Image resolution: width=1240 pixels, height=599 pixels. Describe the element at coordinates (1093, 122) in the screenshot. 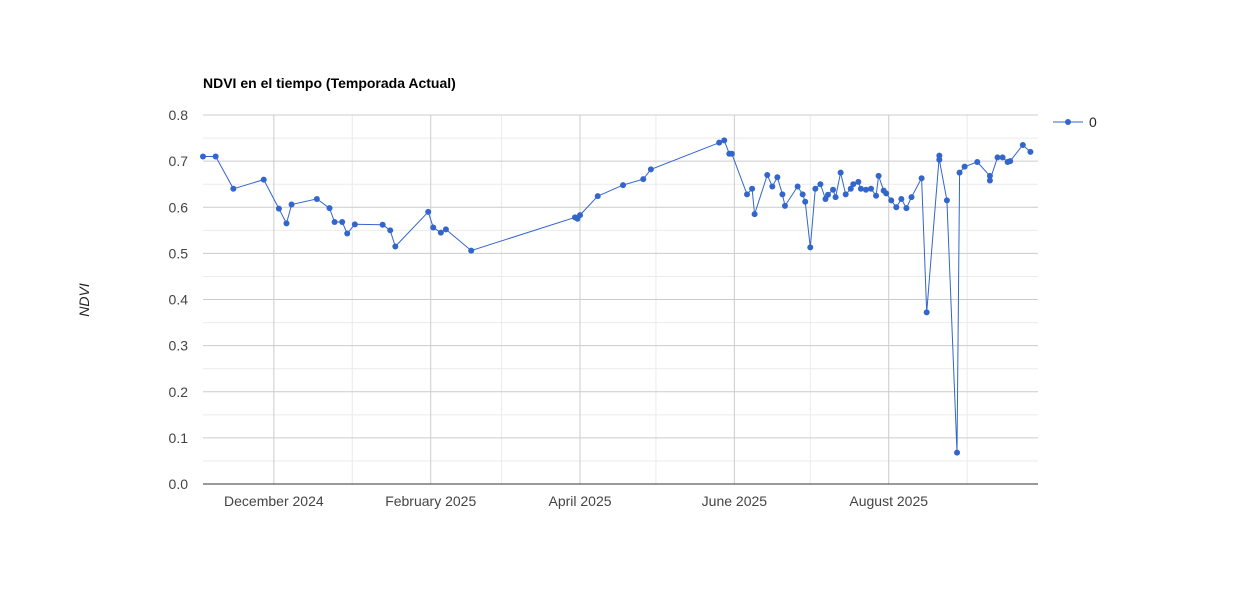

I see `legend-label: 0` at that location.